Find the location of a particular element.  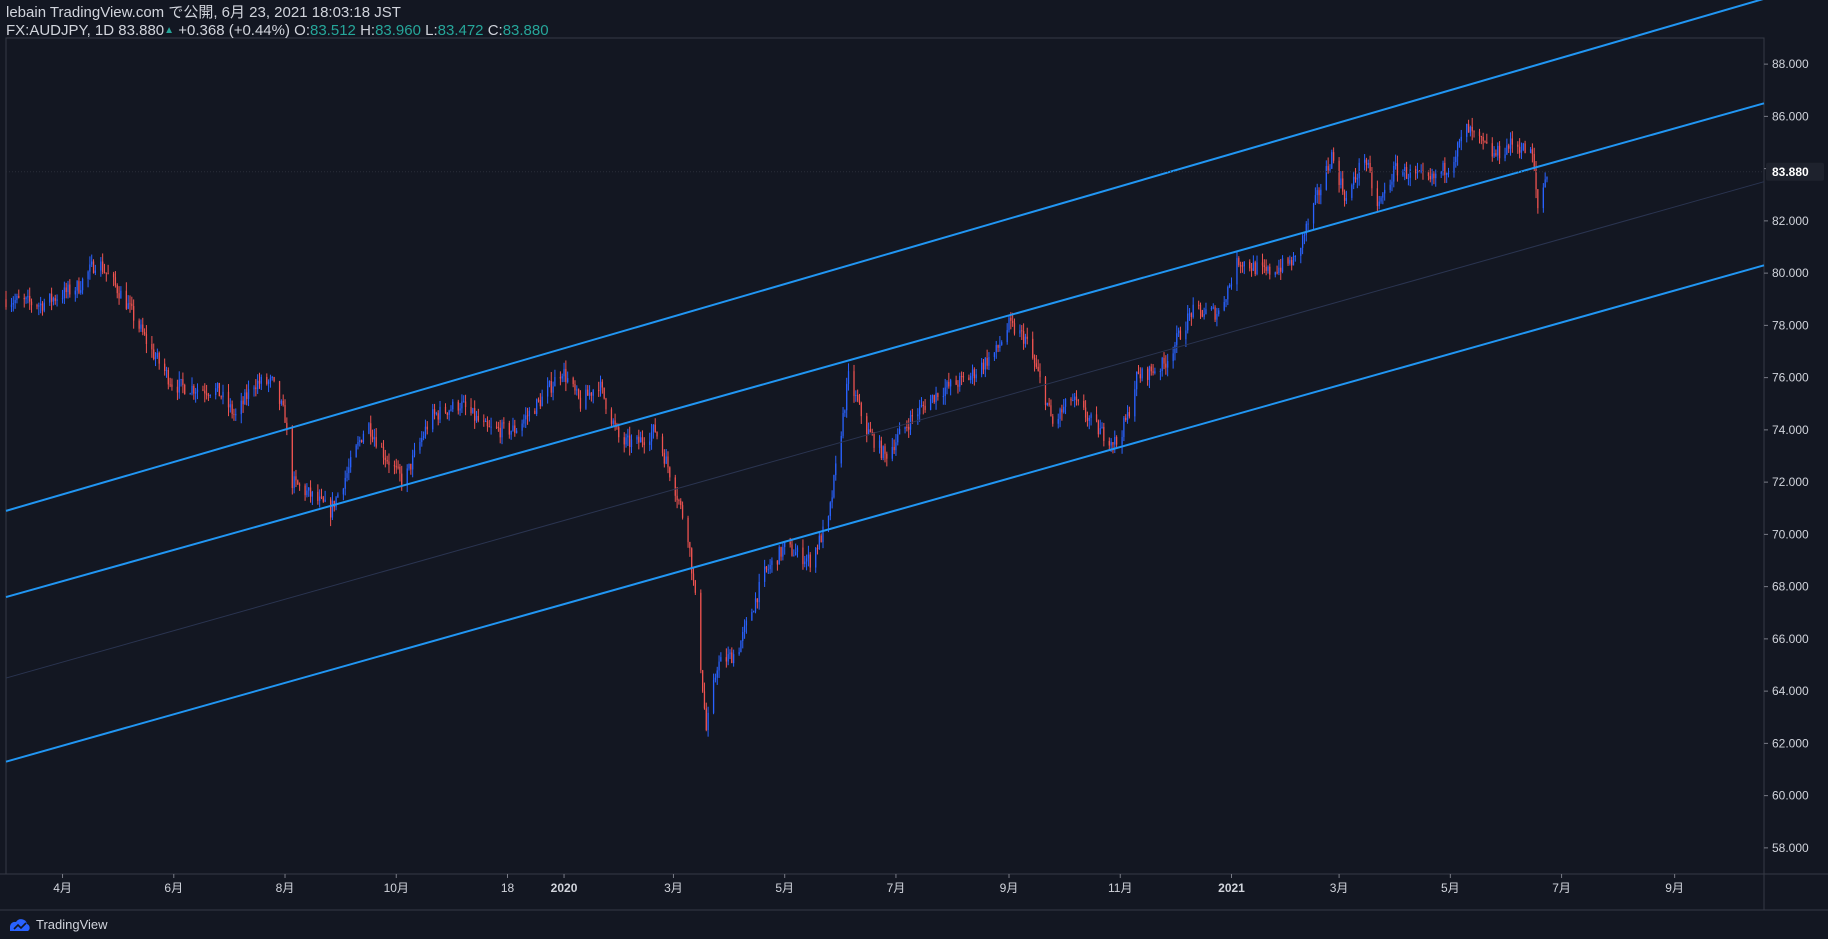

low-value: 83.472 is located at coordinates (460, 30).